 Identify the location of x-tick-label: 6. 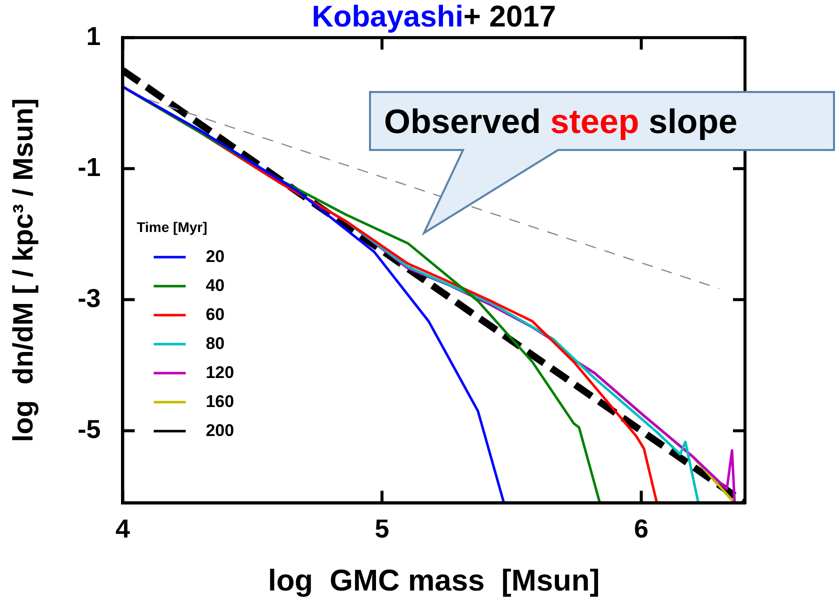
(641, 529).